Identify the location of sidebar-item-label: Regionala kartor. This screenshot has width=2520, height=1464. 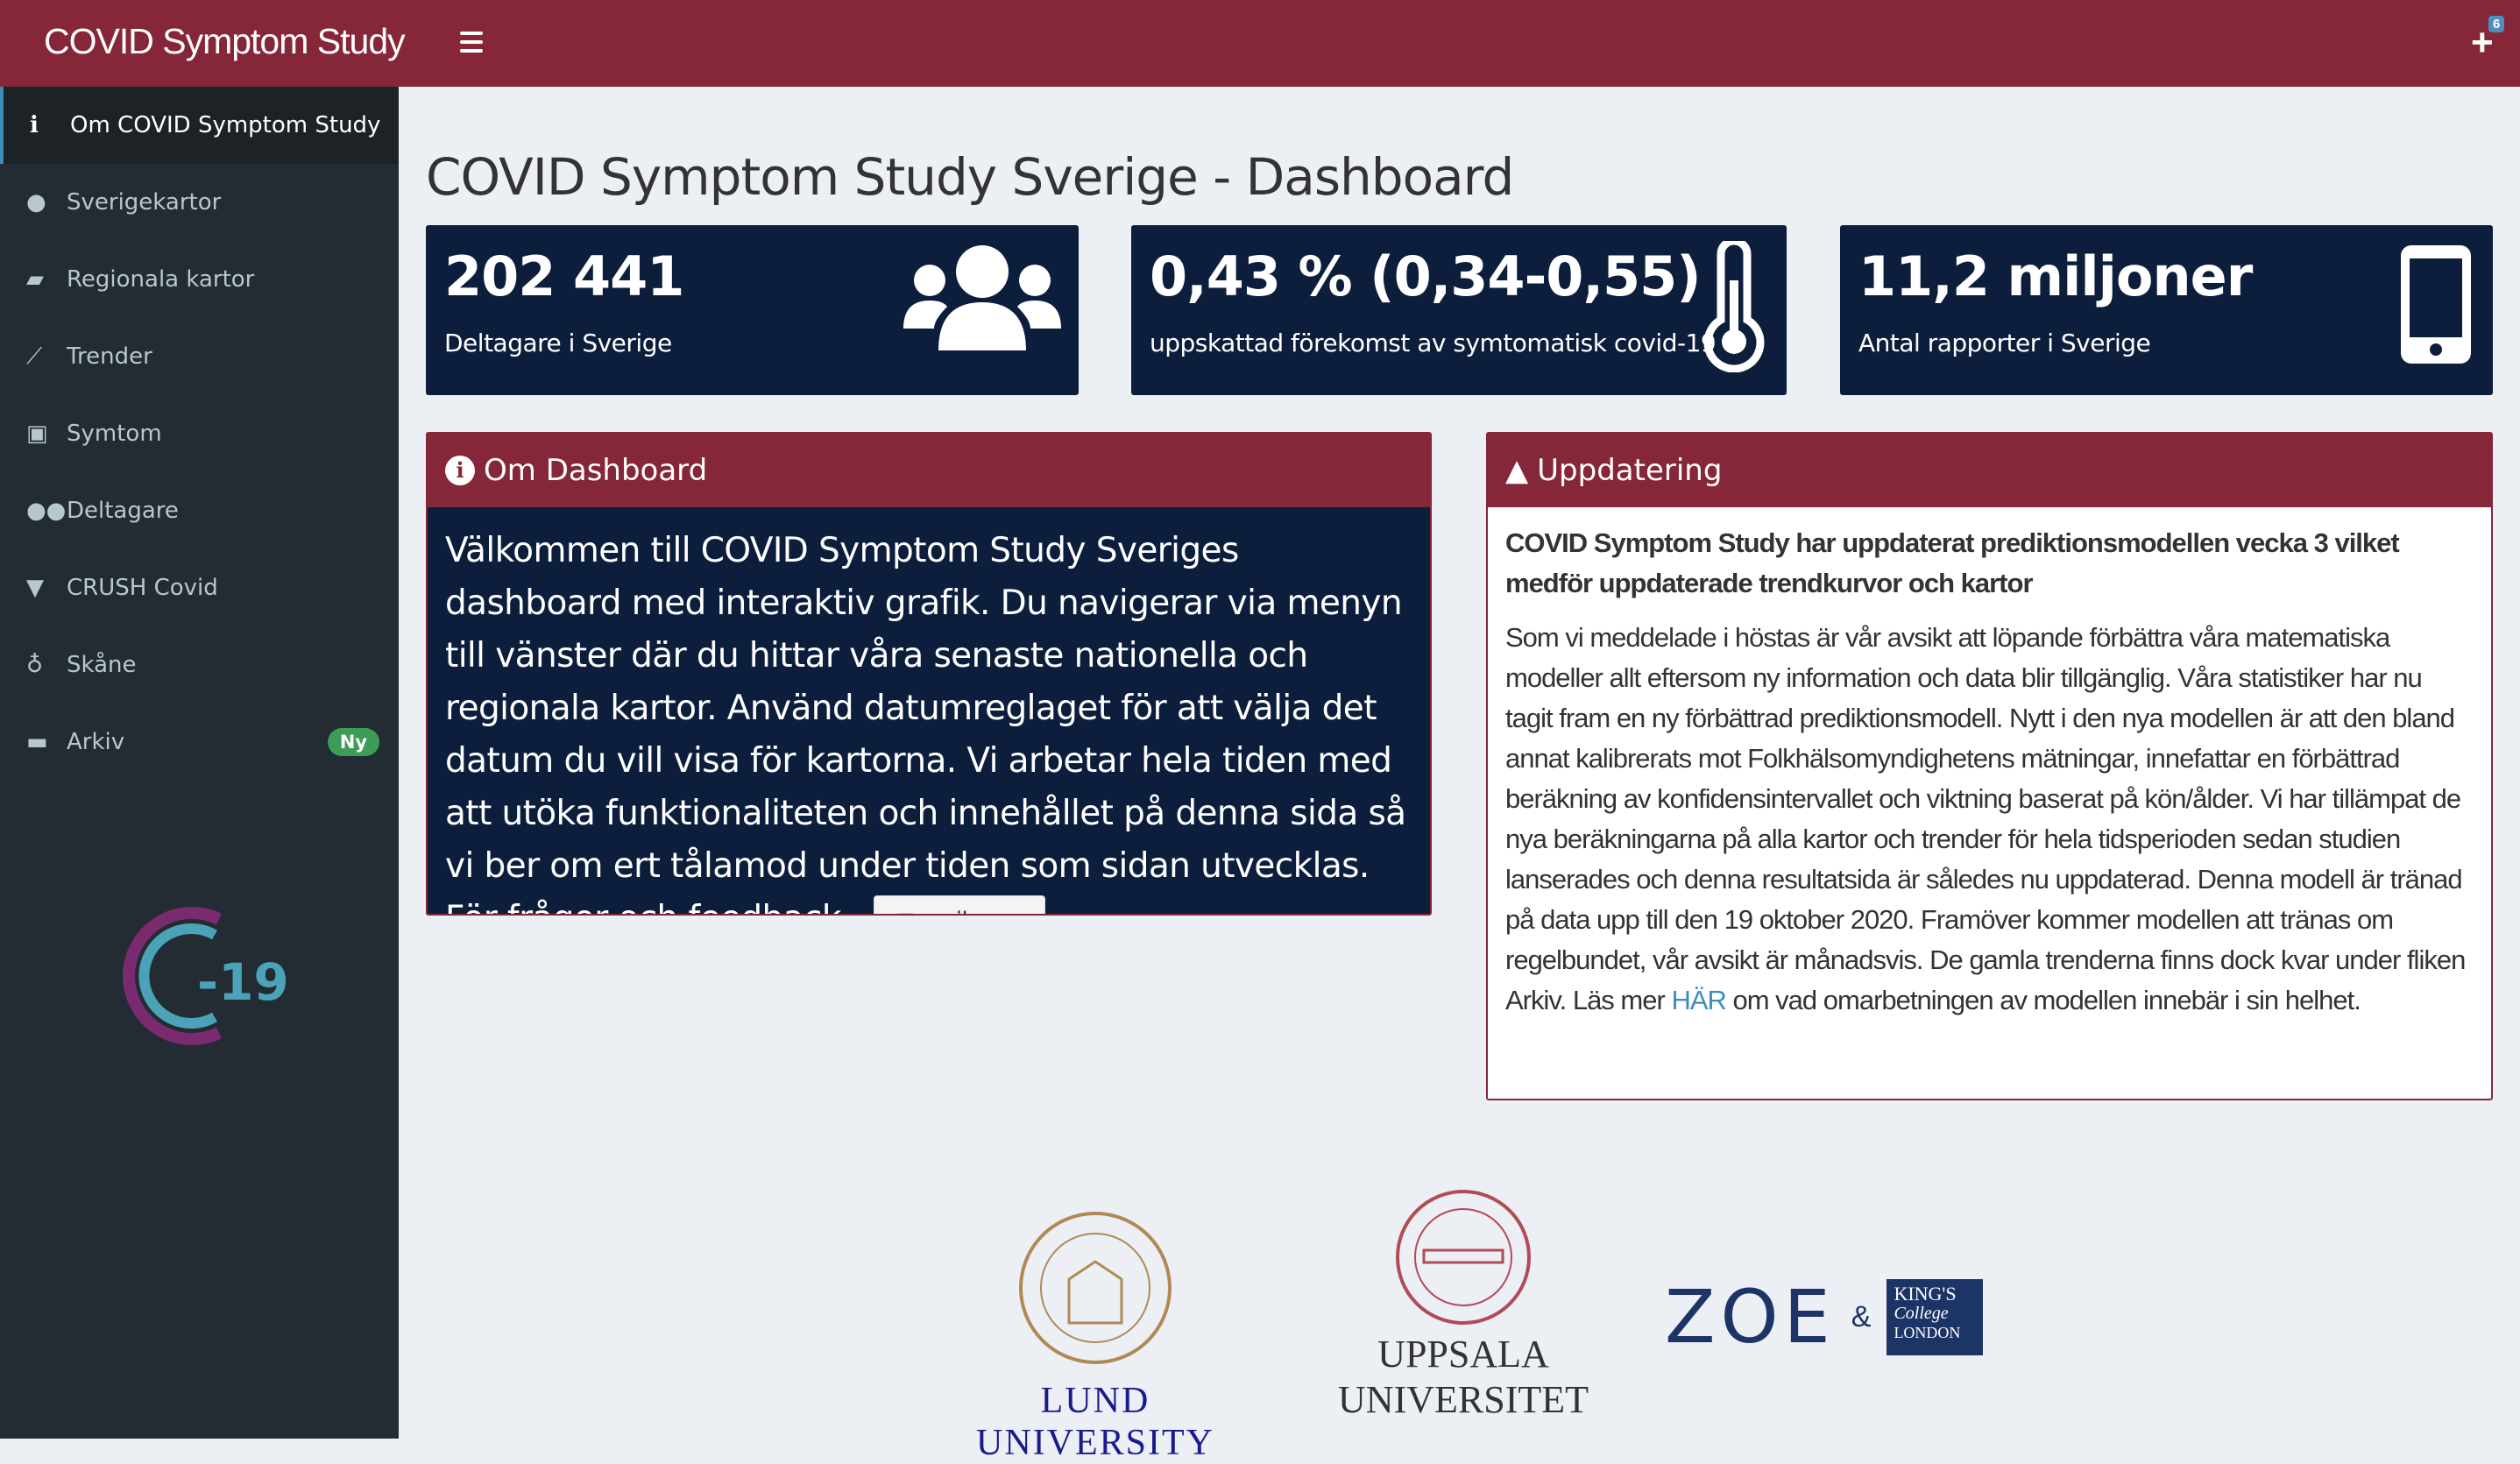
(161, 279).